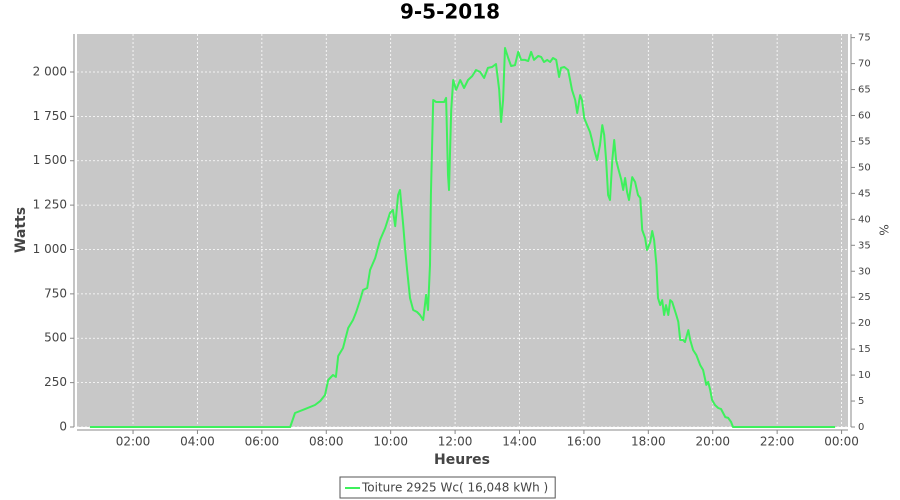 Image resolution: width=900 pixels, height=500 pixels. Describe the element at coordinates (864, 167) in the screenshot. I see `y2-tick-label: 50` at that location.